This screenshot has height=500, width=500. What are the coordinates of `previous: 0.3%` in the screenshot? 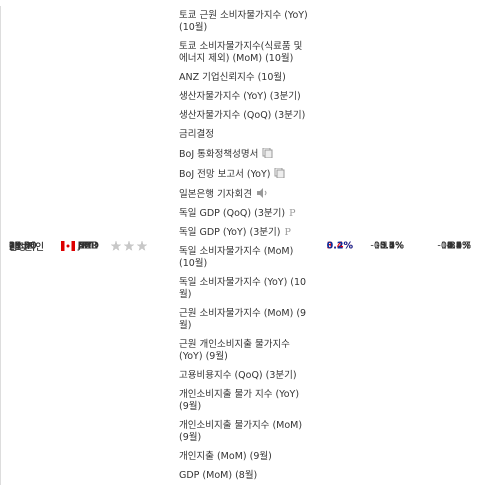 It's located at (458, 245).